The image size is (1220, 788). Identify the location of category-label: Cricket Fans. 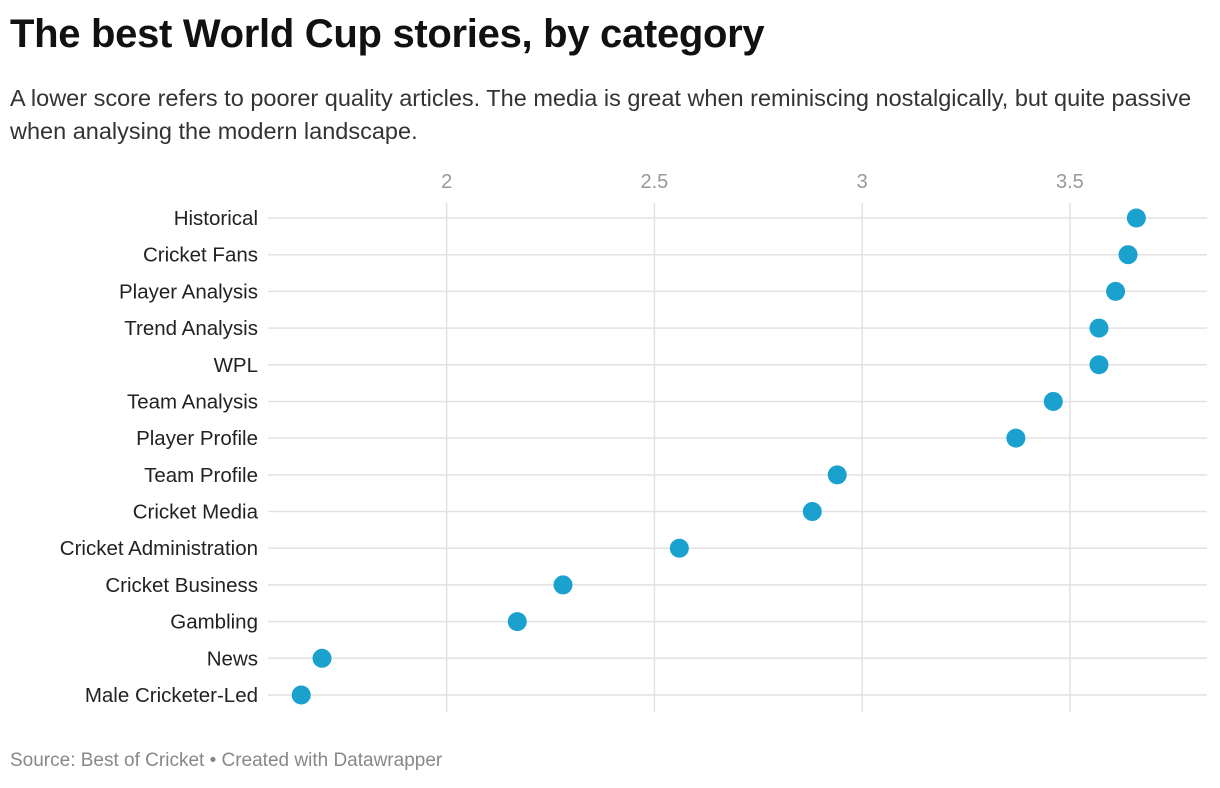
(200, 255).